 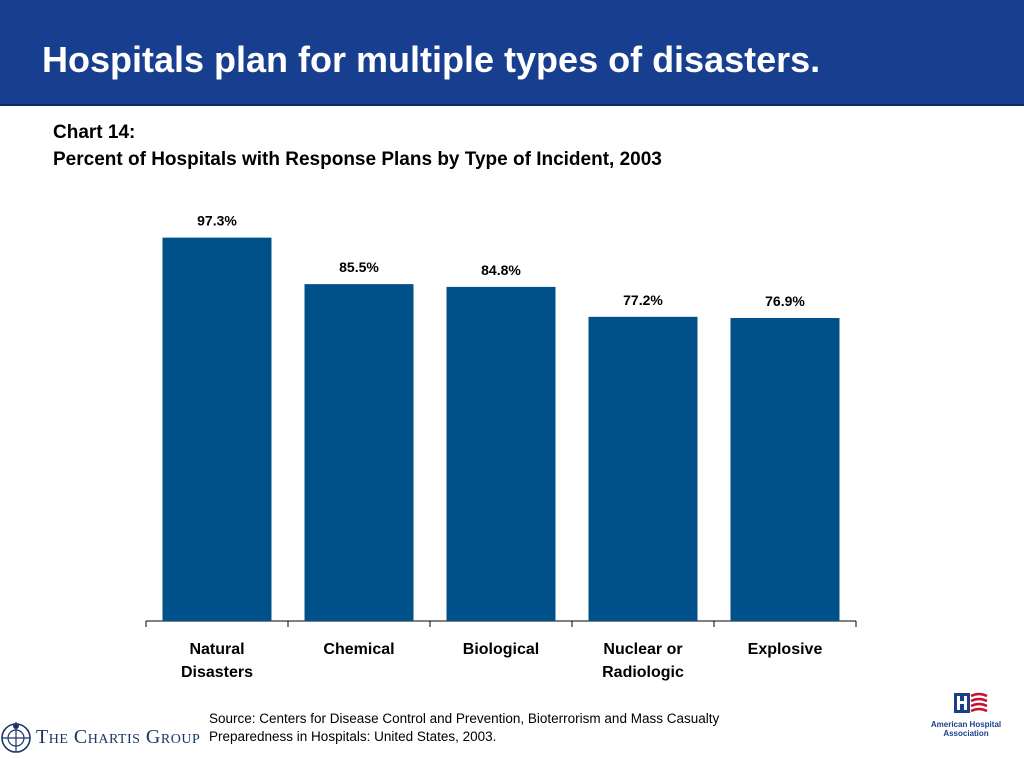 I want to click on aha-emblem-icon, so click(x=971, y=702).